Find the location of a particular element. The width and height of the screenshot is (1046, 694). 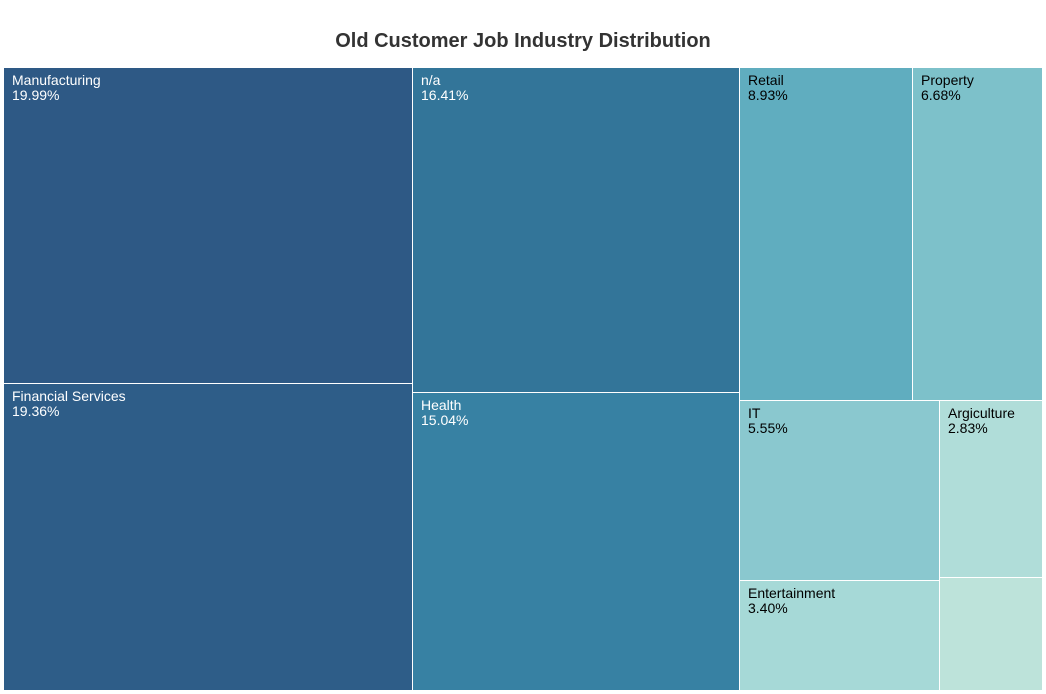

treemap-tile-label: Manufacturing 19.99% is located at coordinates (56, 88).